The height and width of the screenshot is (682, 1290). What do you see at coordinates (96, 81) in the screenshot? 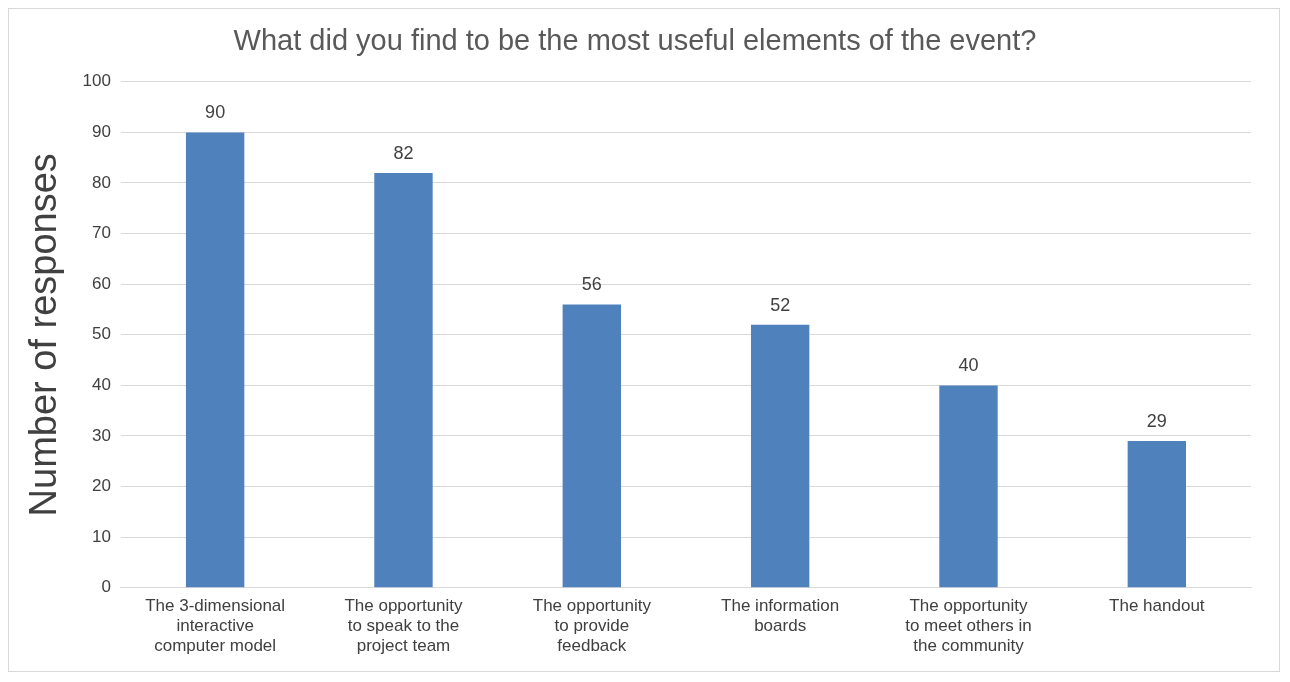
I see `y-tick-label: 100` at bounding box center [96, 81].